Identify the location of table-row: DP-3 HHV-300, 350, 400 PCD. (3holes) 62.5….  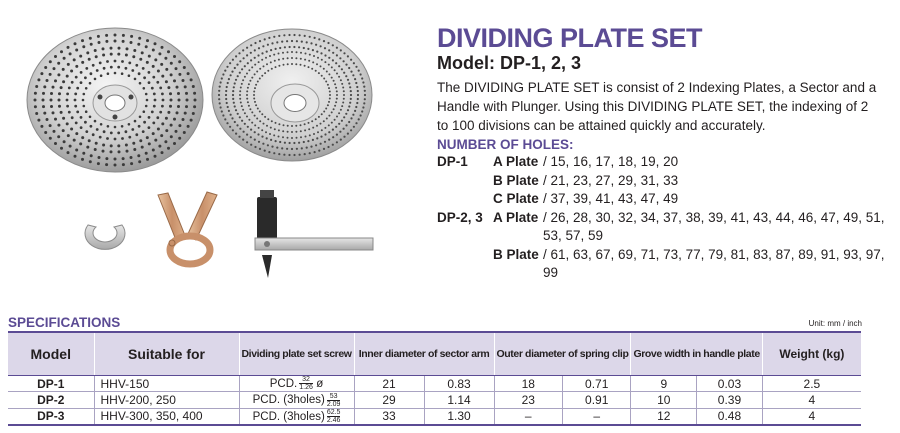
(434, 417).